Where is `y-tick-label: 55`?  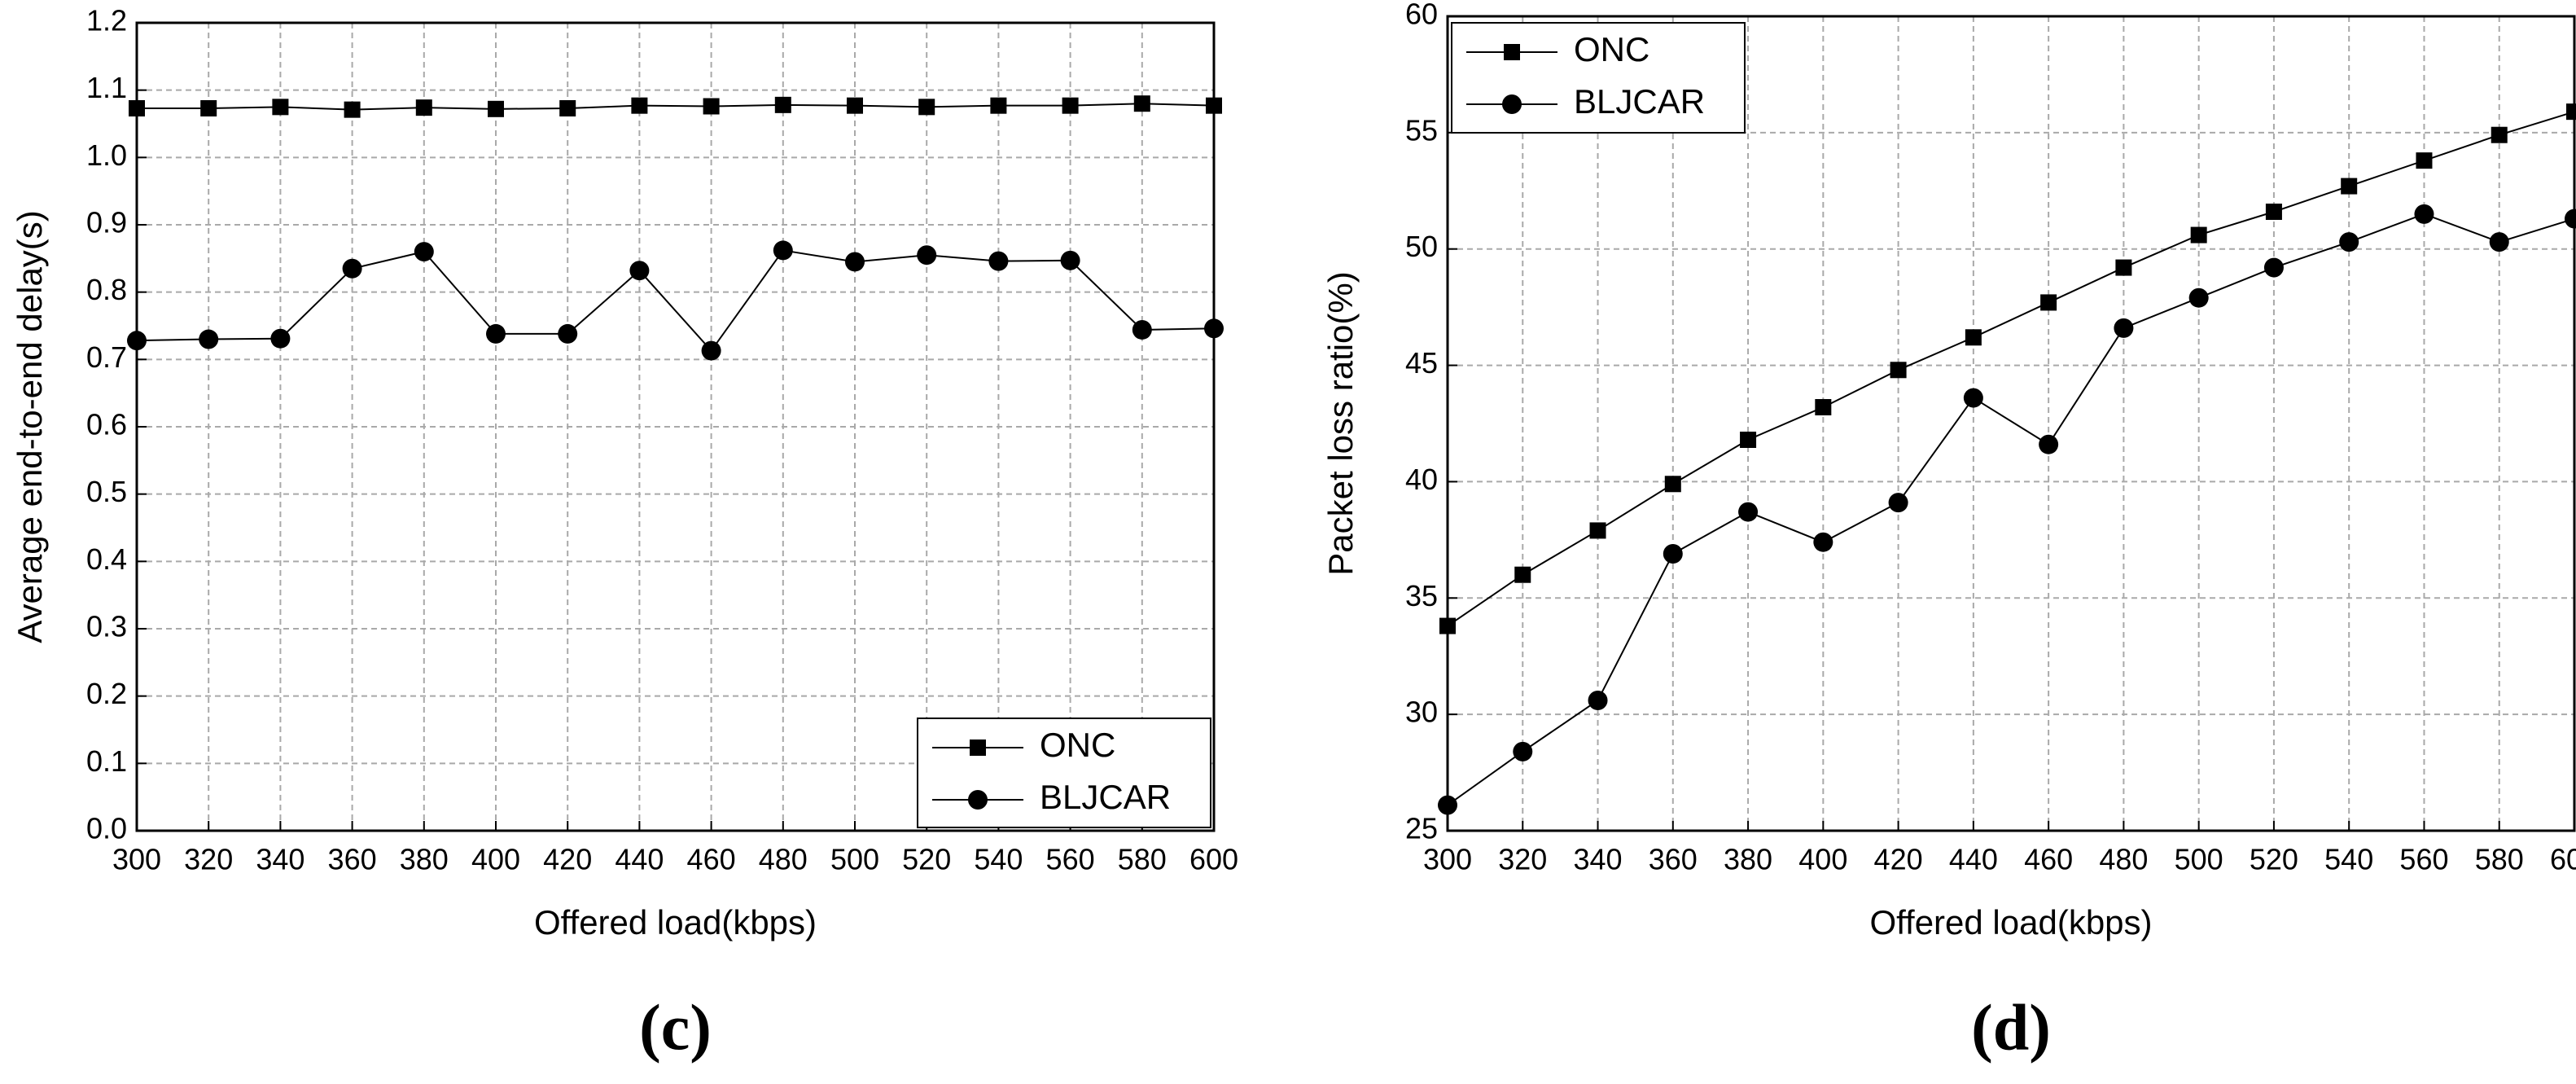
y-tick-label: 55 is located at coordinates (1421, 130).